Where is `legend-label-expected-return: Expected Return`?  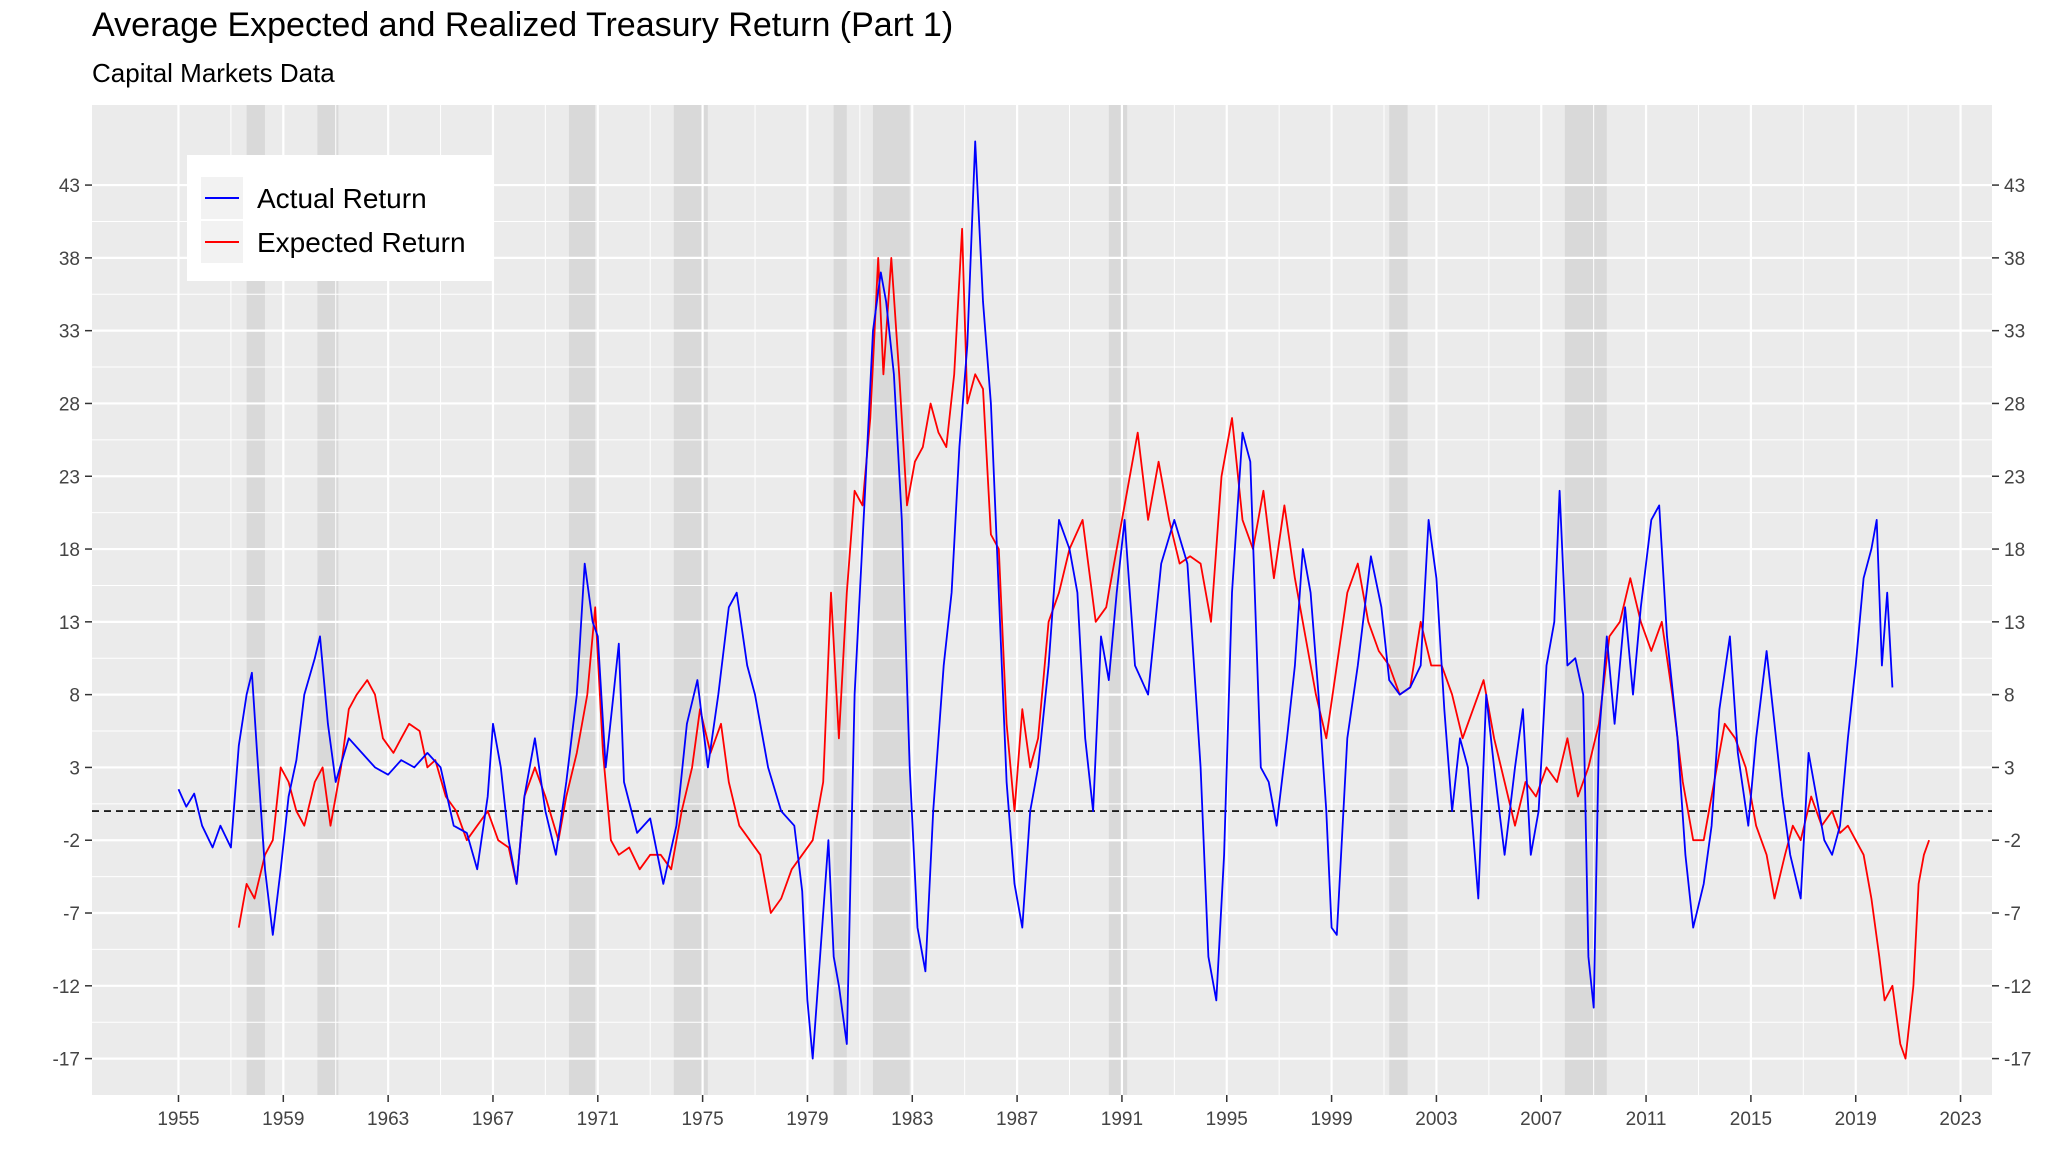 legend-label-expected-return: Expected Return is located at coordinates (361, 242).